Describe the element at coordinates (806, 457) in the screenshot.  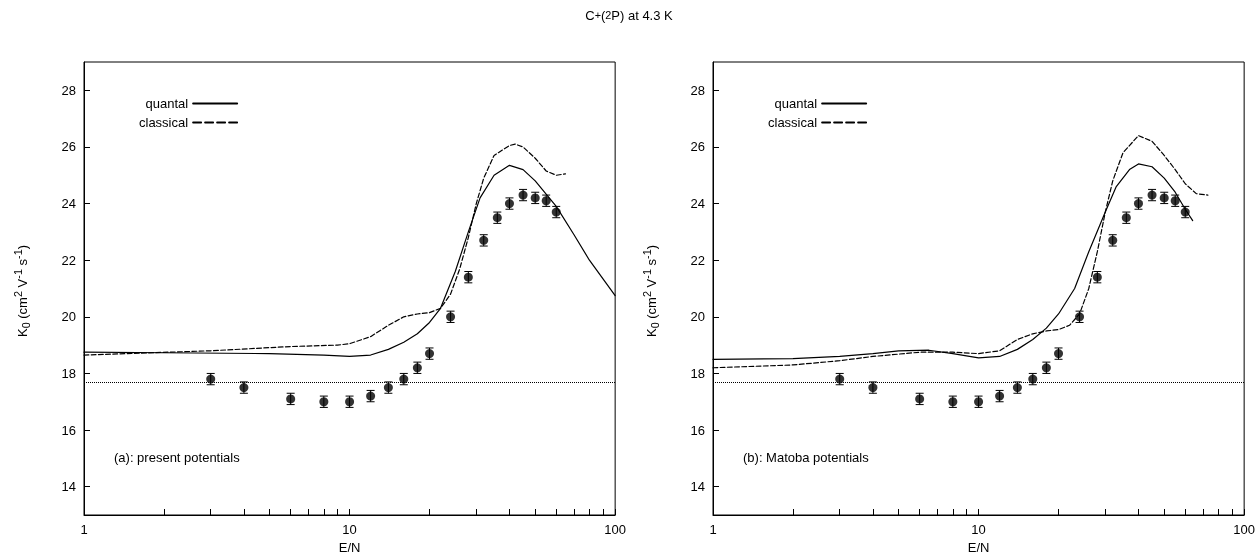
I see `annotation: (b): Matoba potentials` at that location.